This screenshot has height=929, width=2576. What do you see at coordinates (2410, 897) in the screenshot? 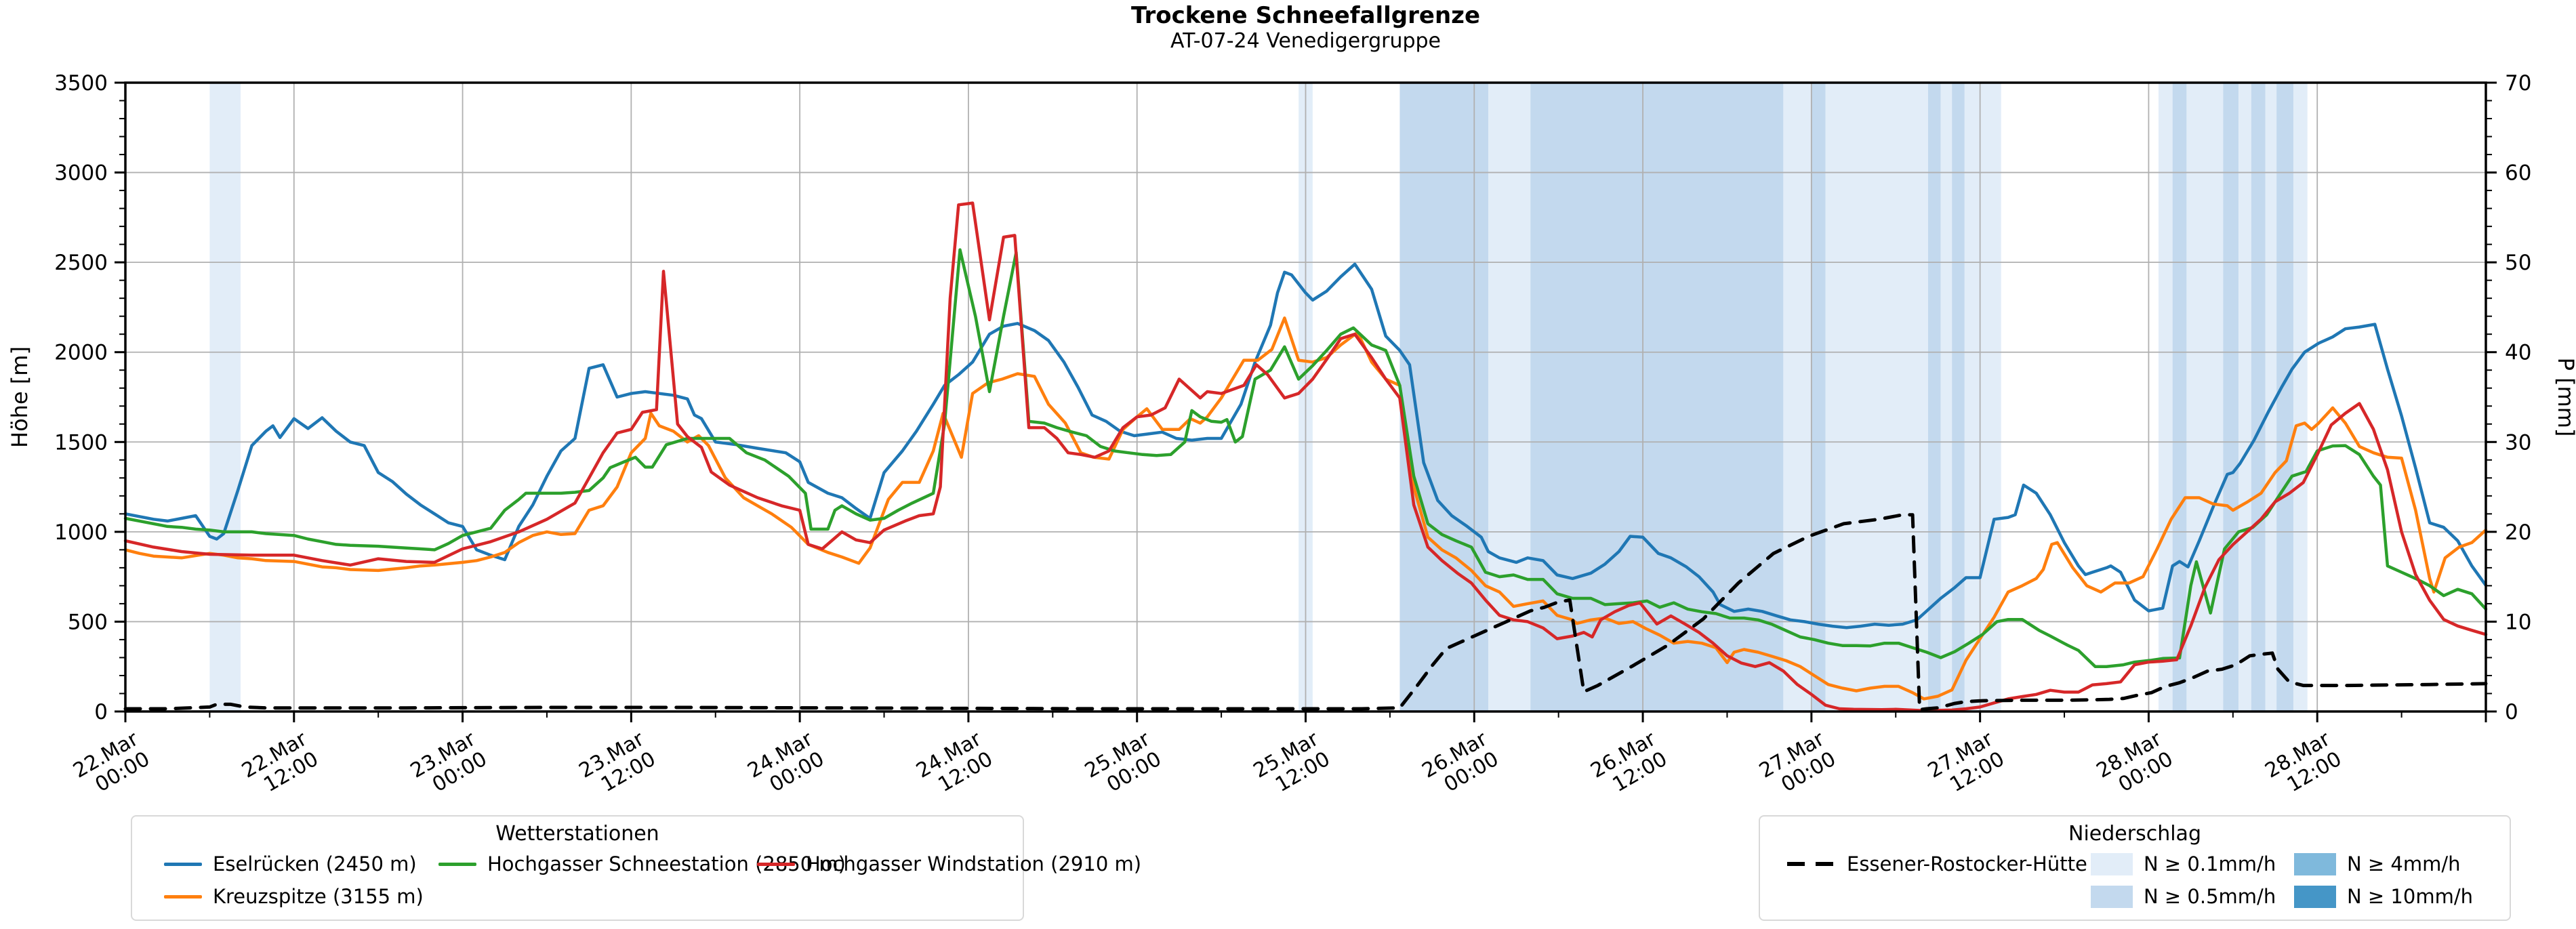
I see `legend-item-label: N ≥ 10mm/h` at bounding box center [2410, 897].